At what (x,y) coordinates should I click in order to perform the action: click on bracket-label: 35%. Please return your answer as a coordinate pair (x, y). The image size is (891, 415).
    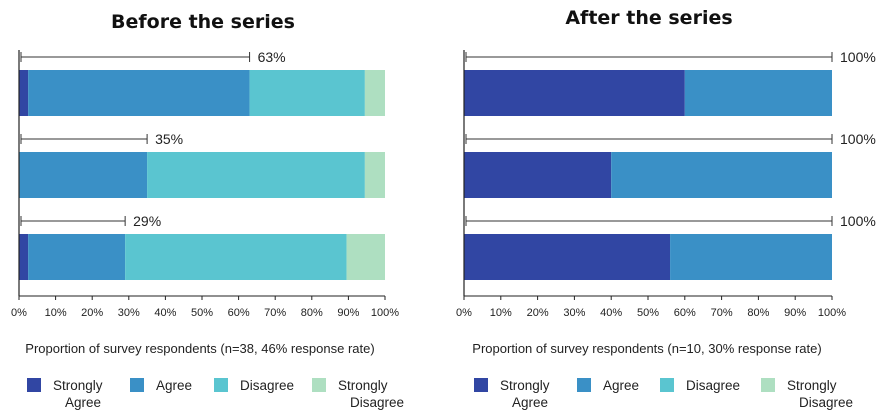
    Looking at the image, I should click on (169, 139).